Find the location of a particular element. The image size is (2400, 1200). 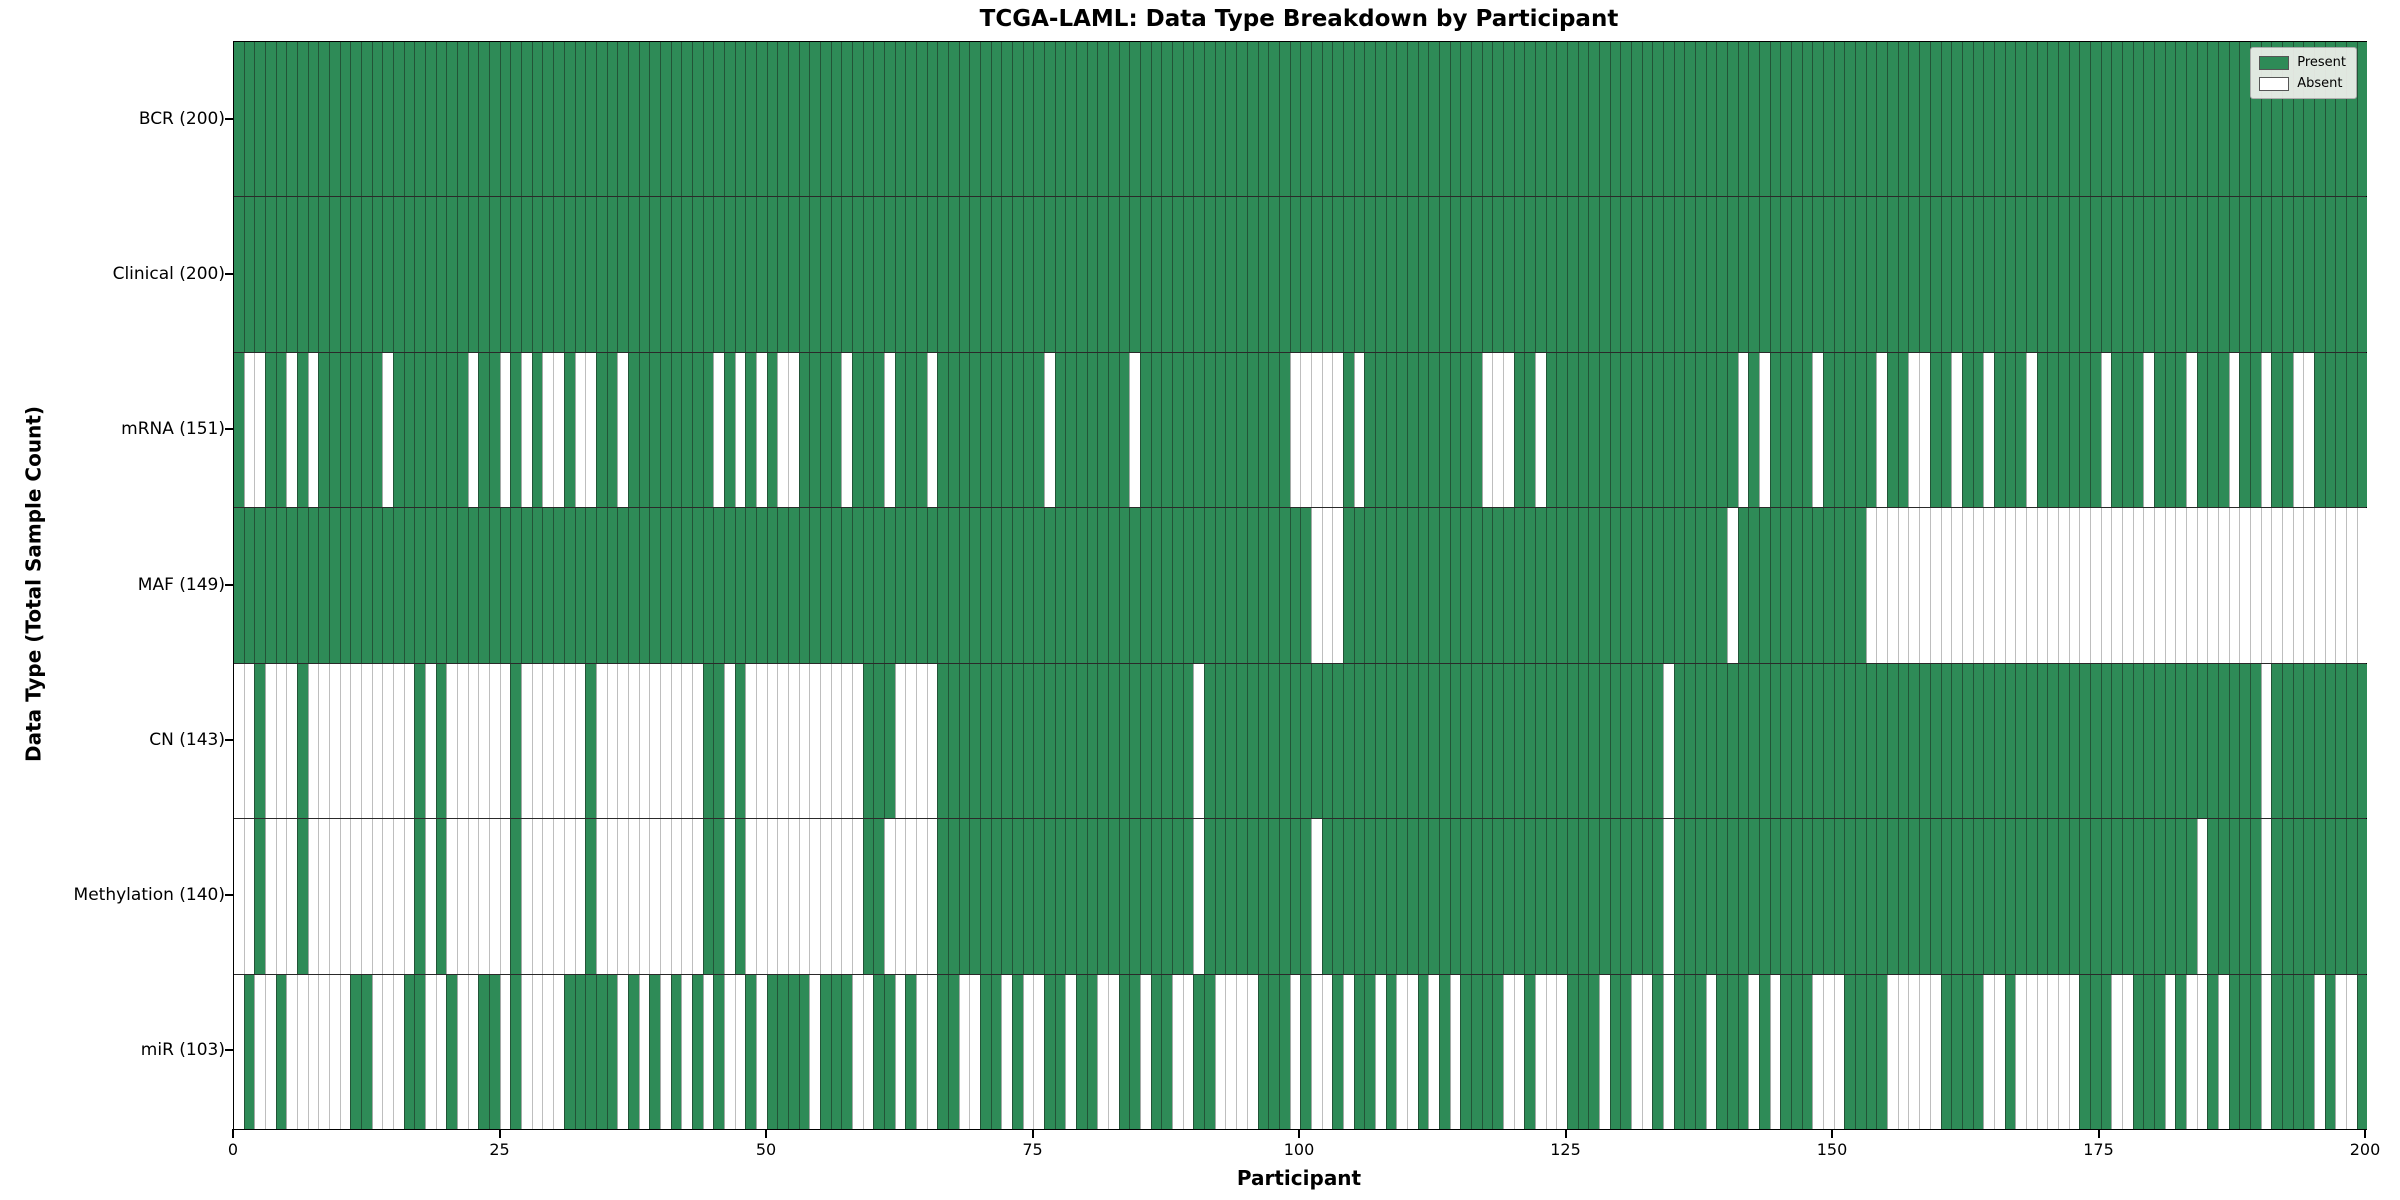

x-tick-mark is located at coordinates (2098, 1133).